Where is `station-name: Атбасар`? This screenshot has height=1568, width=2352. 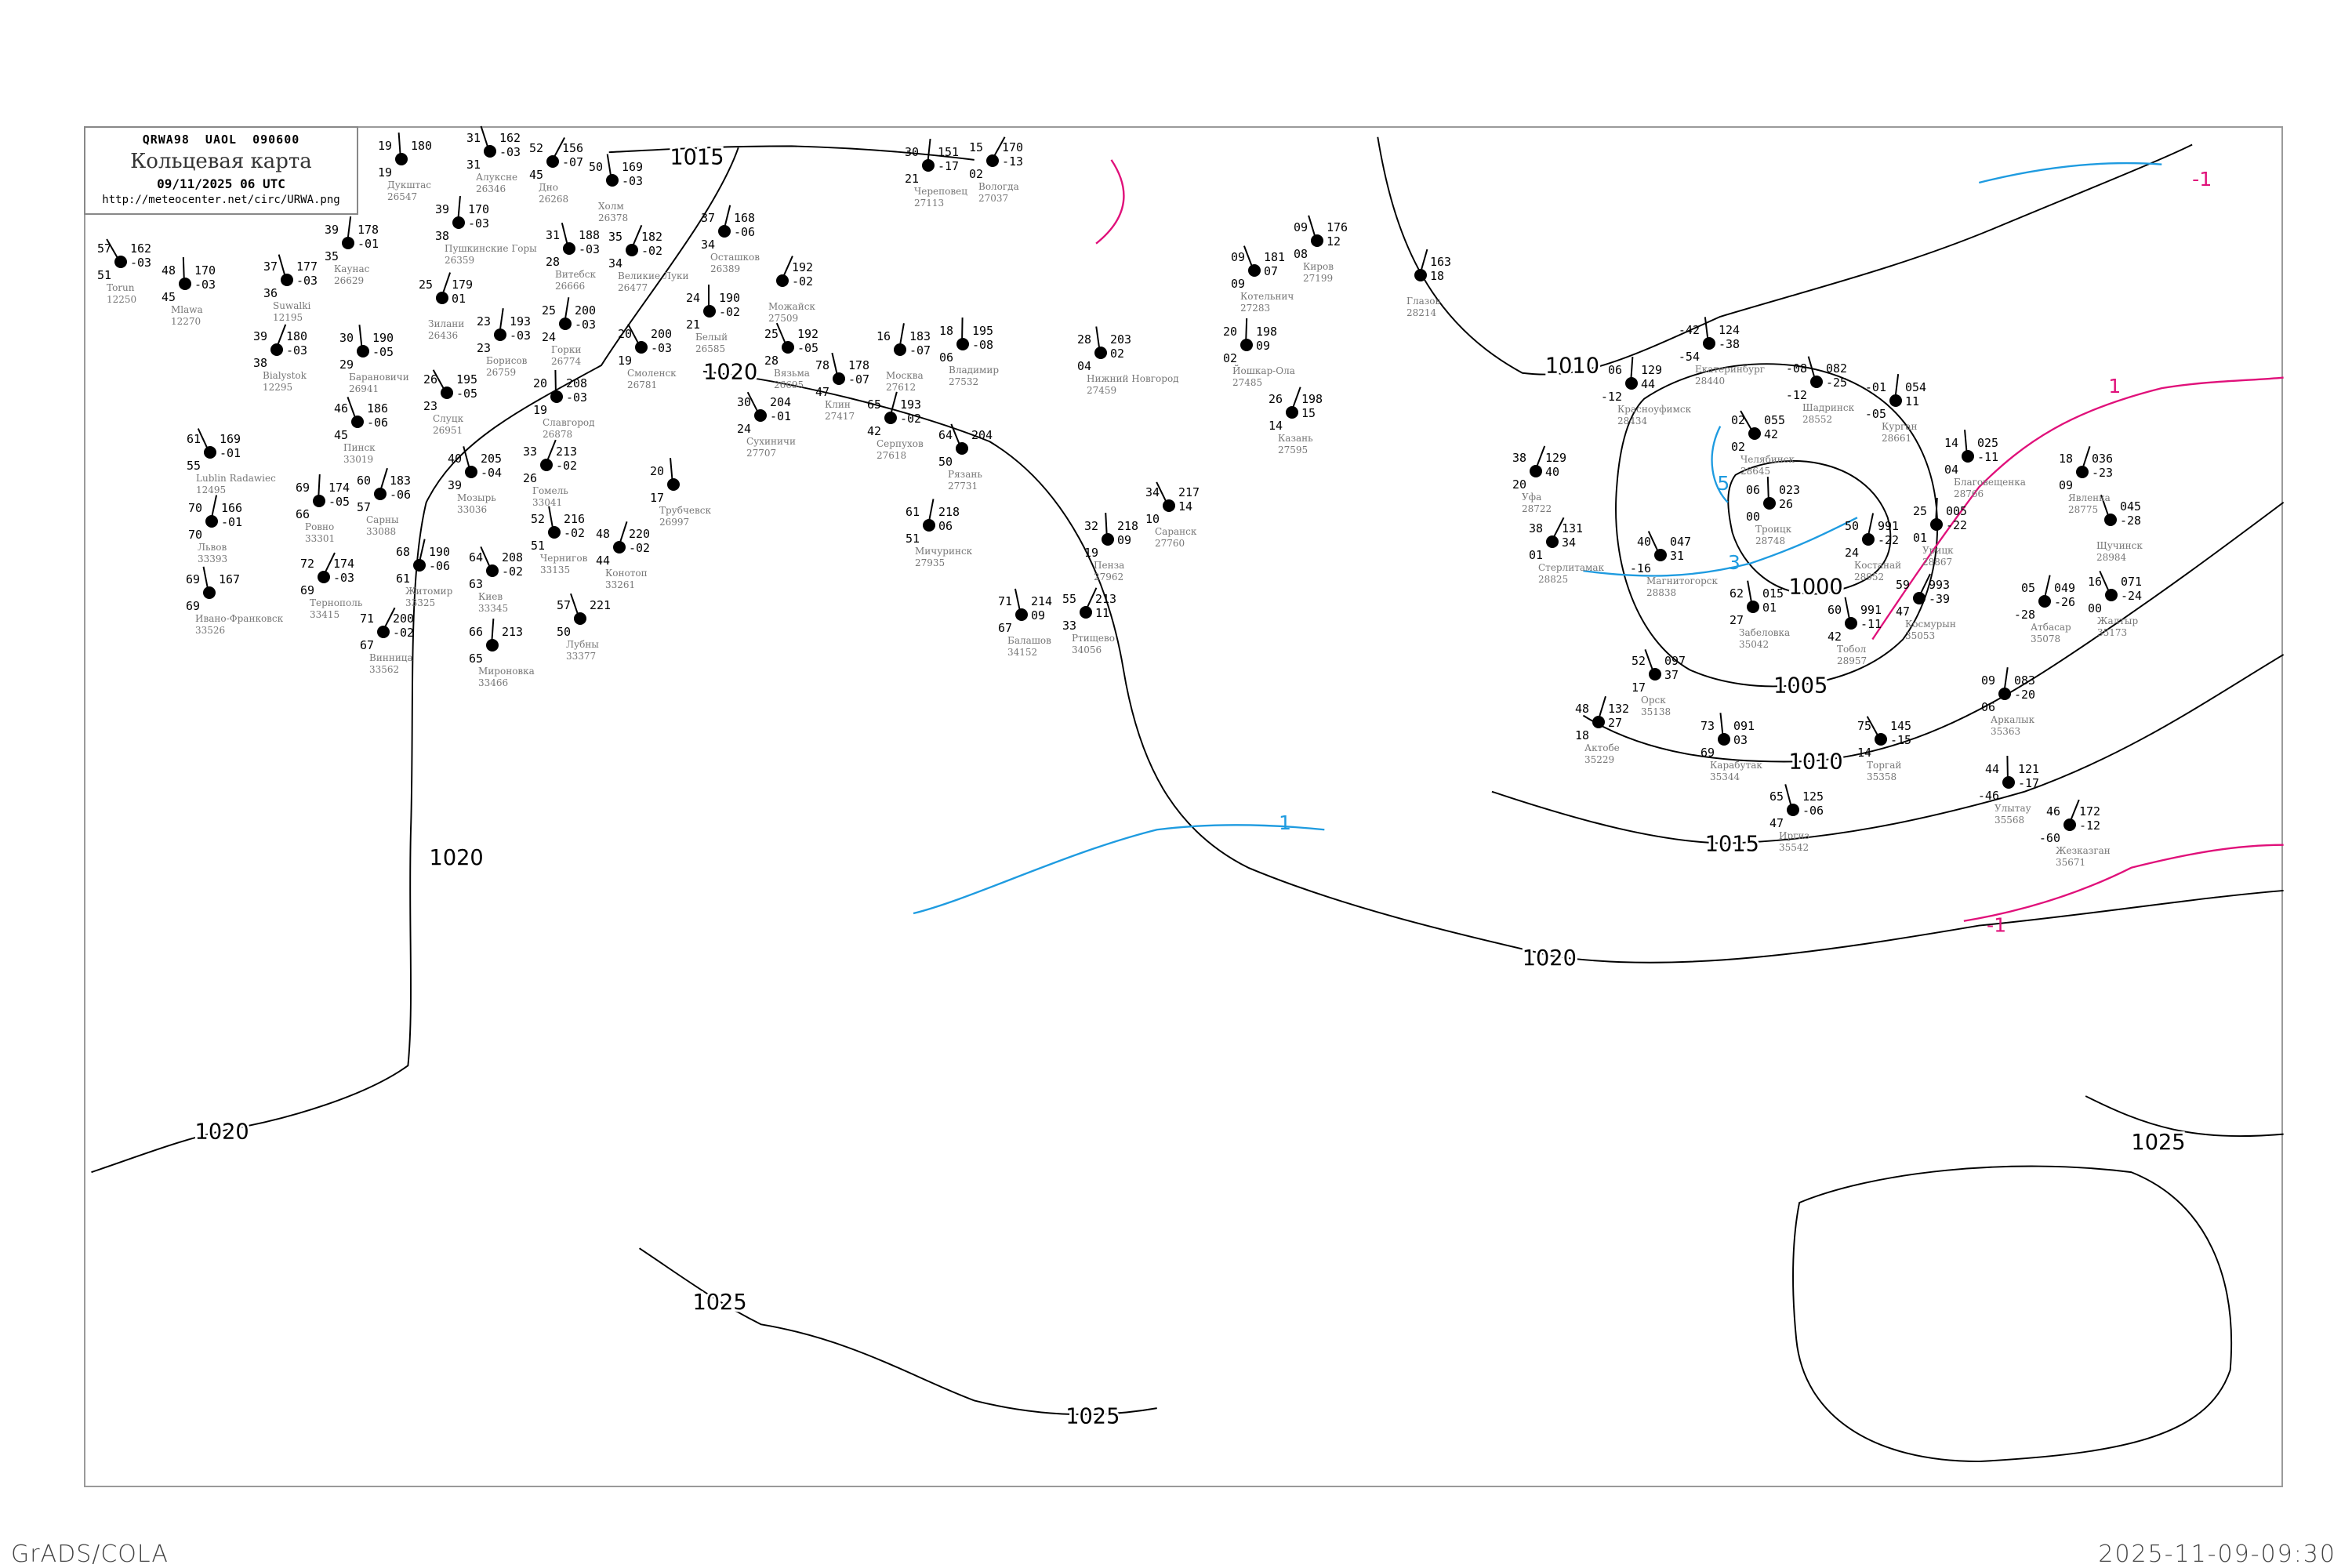
station-name: Атбасар is located at coordinates (2051, 627).